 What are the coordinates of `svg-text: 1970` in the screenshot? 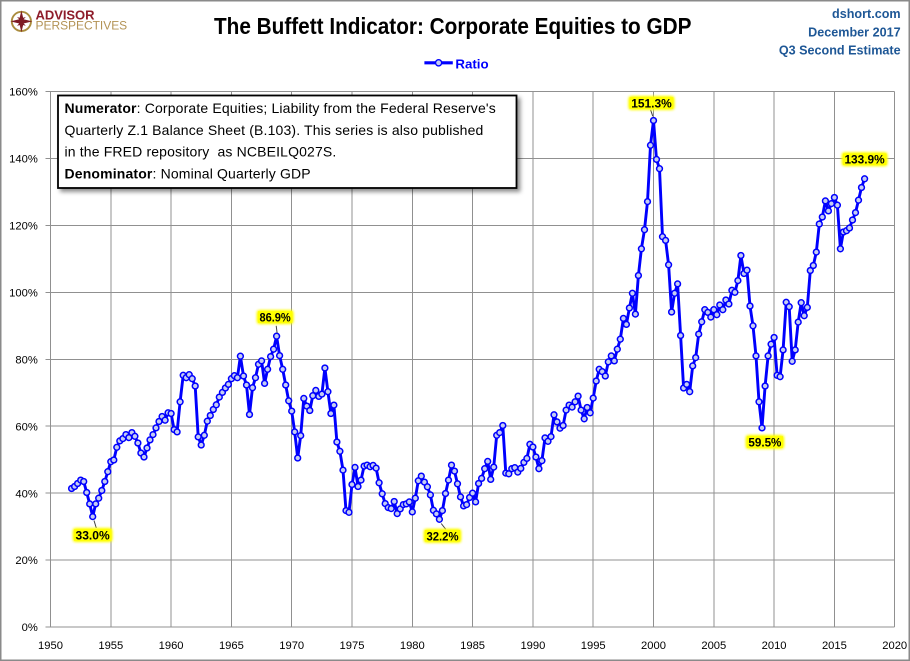 It's located at (291, 646).